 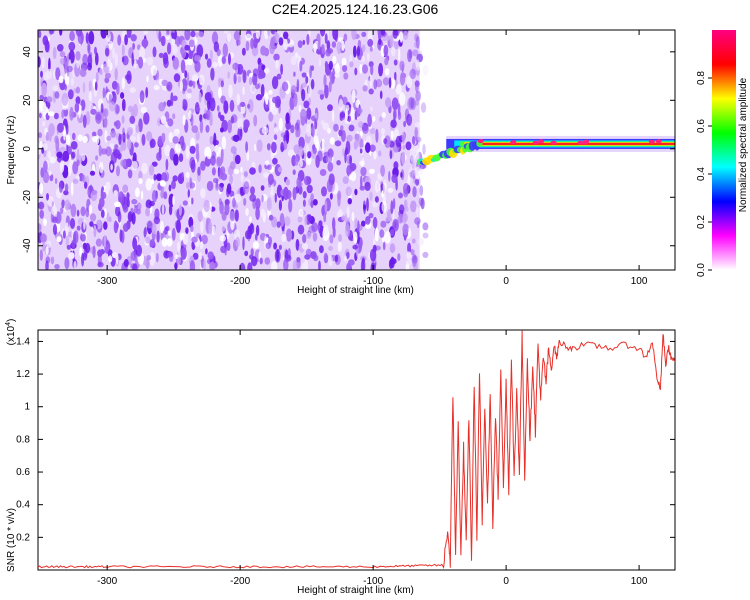 What do you see at coordinates (639, 581) in the screenshot?
I see `x-tick-label: 100` at bounding box center [639, 581].